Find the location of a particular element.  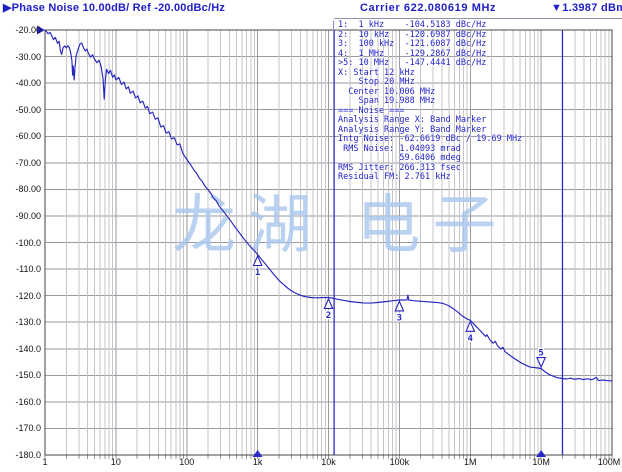

y-axis-tick-label: -30.00 is located at coordinates (28, 56).